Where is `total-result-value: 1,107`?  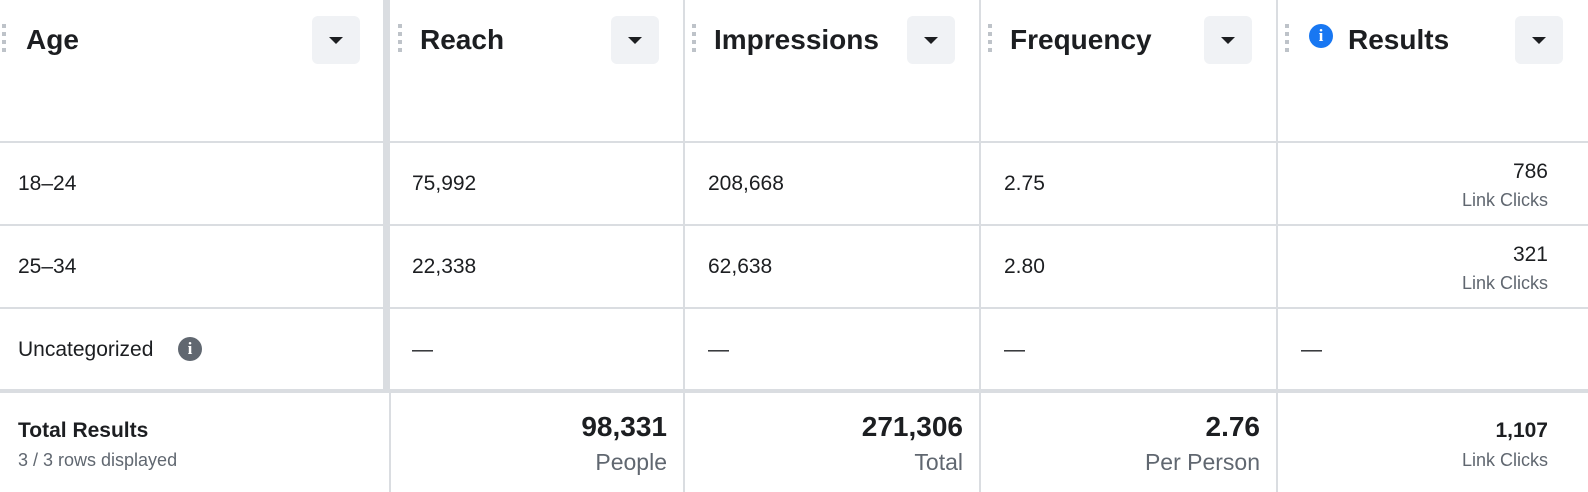 total-result-value: 1,107 is located at coordinates (1521, 430).